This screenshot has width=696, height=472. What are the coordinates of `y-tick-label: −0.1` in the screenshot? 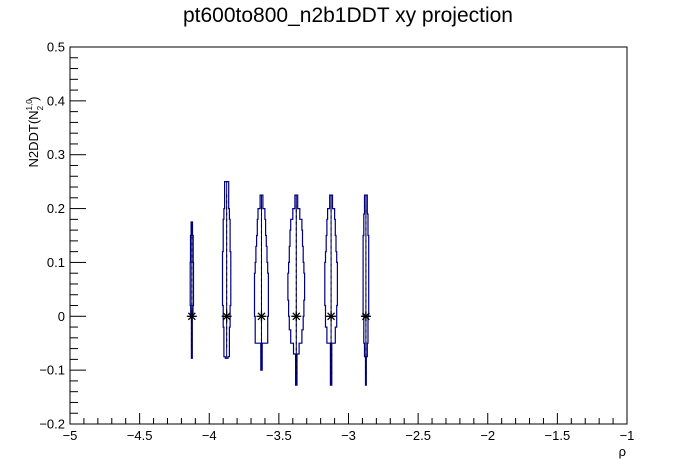 It's located at (52, 370).